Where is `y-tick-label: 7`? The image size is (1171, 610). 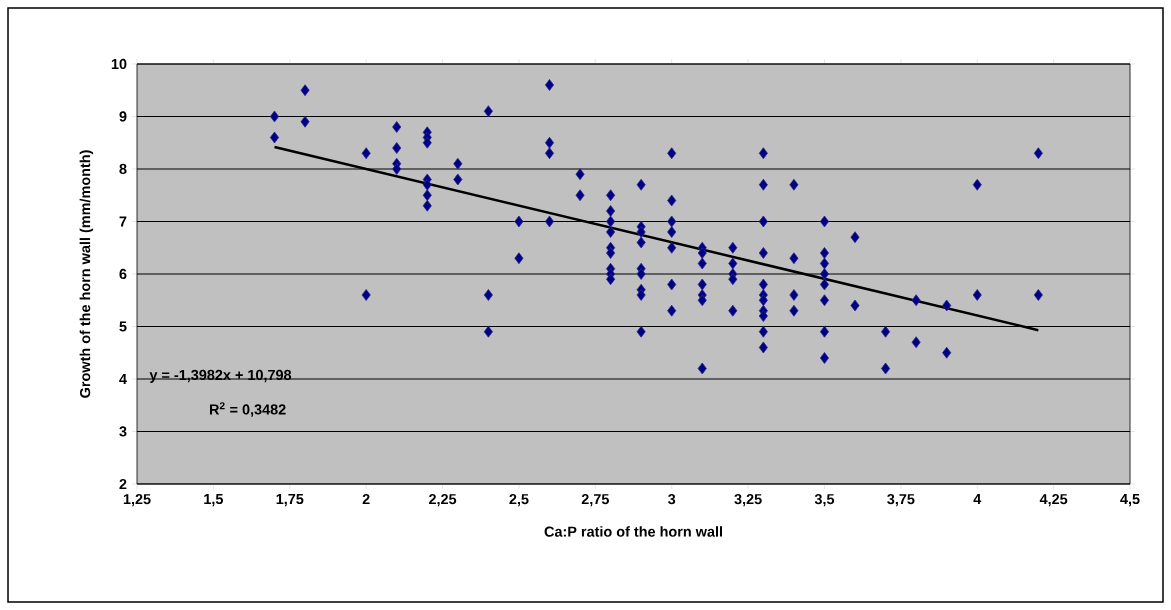 y-tick-label: 7 is located at coordinates (123, 221).